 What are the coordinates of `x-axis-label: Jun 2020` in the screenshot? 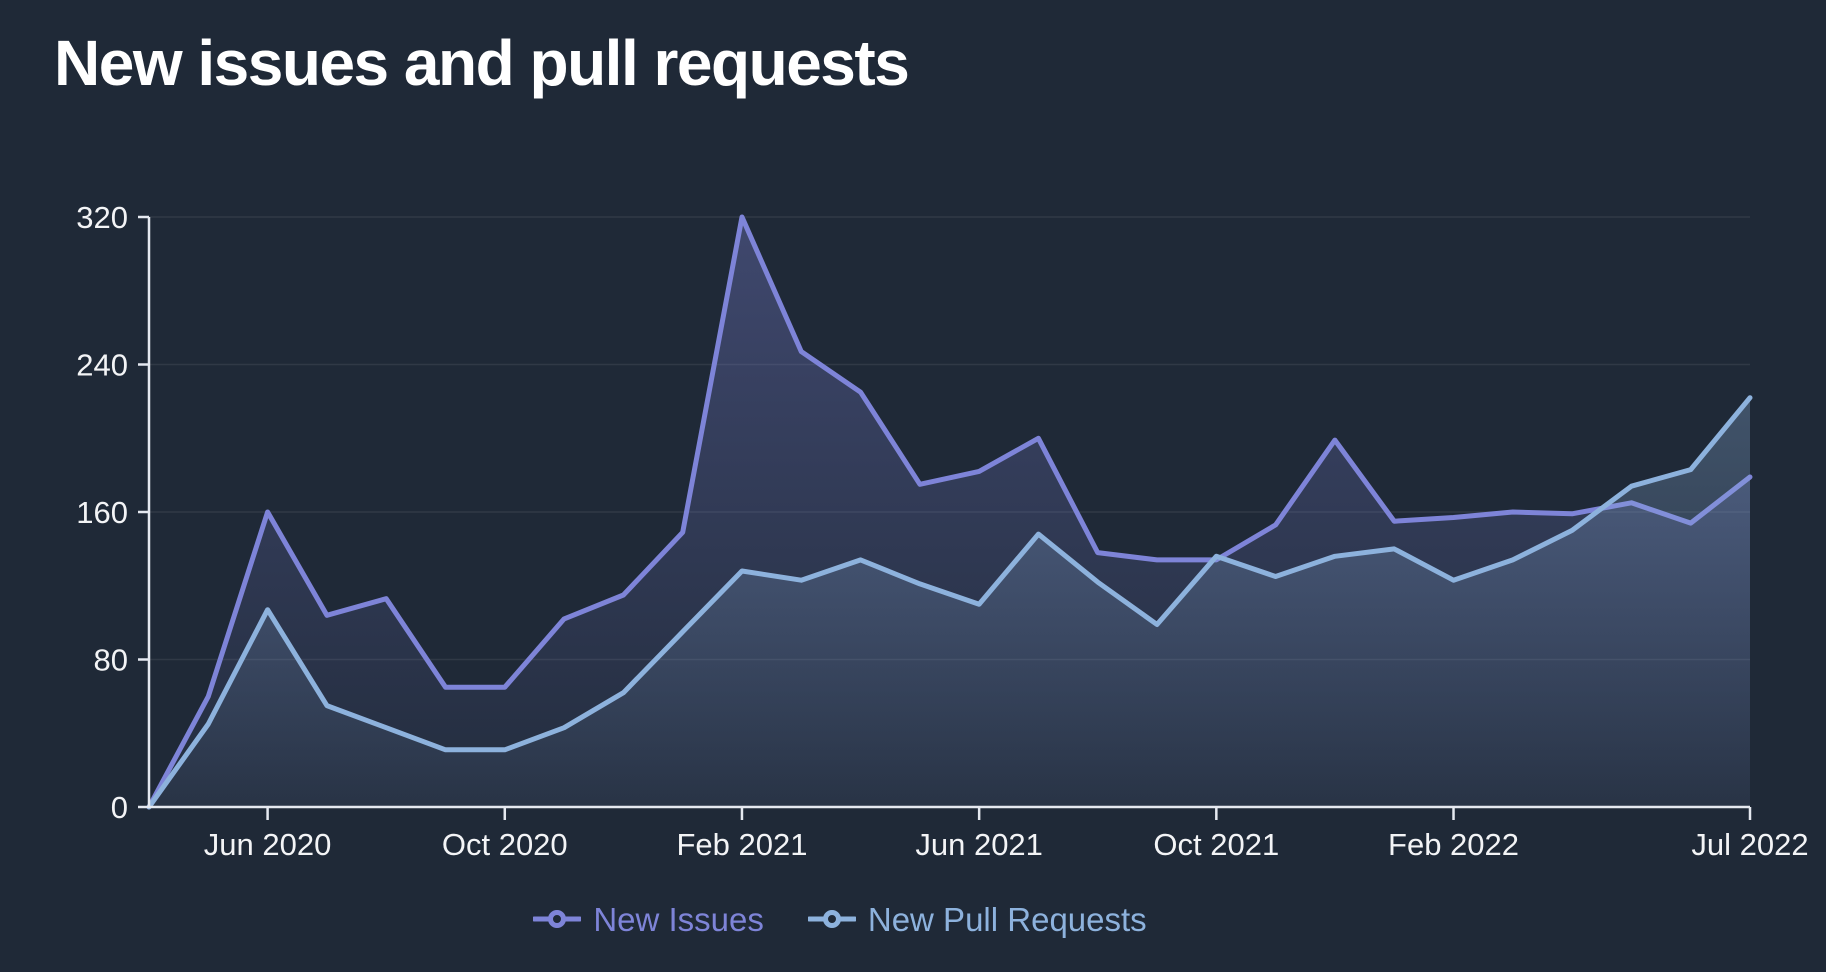 It's located at (268, 844).